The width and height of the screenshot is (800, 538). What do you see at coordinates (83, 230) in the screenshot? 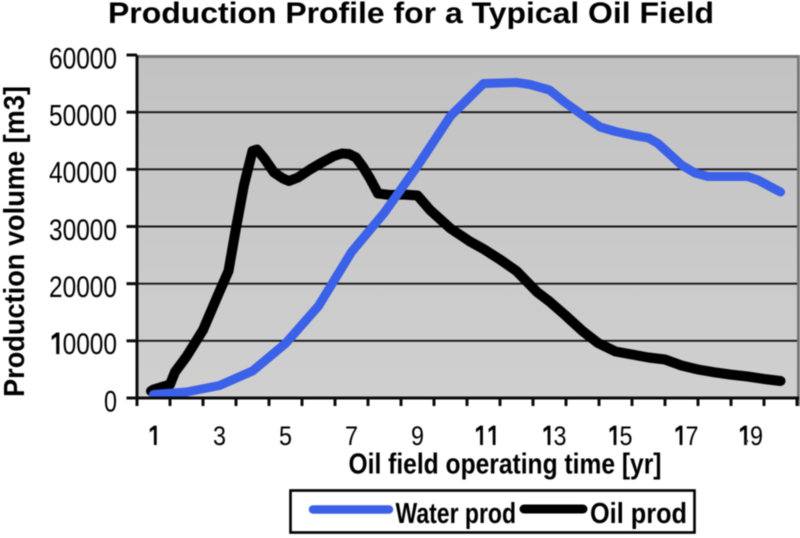
I see `svg-text: 30000` at bounding box center [83, 230].